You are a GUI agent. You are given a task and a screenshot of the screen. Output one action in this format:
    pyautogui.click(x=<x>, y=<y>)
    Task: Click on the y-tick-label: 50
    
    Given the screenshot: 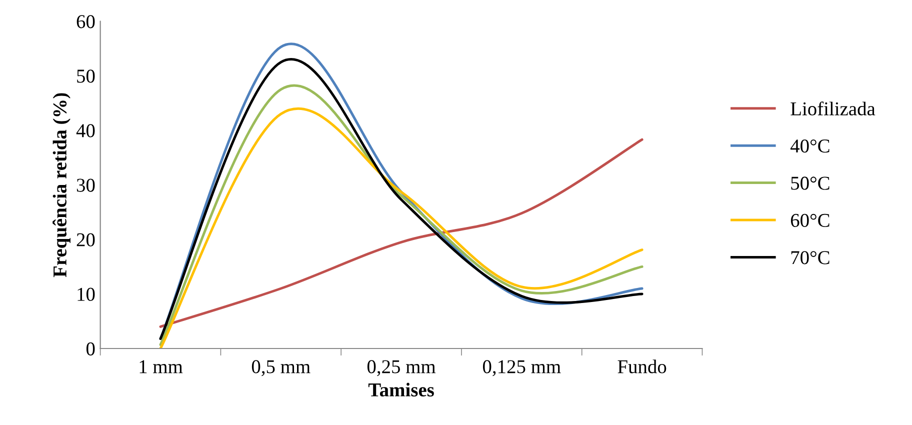 What is the action you would take?
    pyautogui.click(x=86, y=76)
    